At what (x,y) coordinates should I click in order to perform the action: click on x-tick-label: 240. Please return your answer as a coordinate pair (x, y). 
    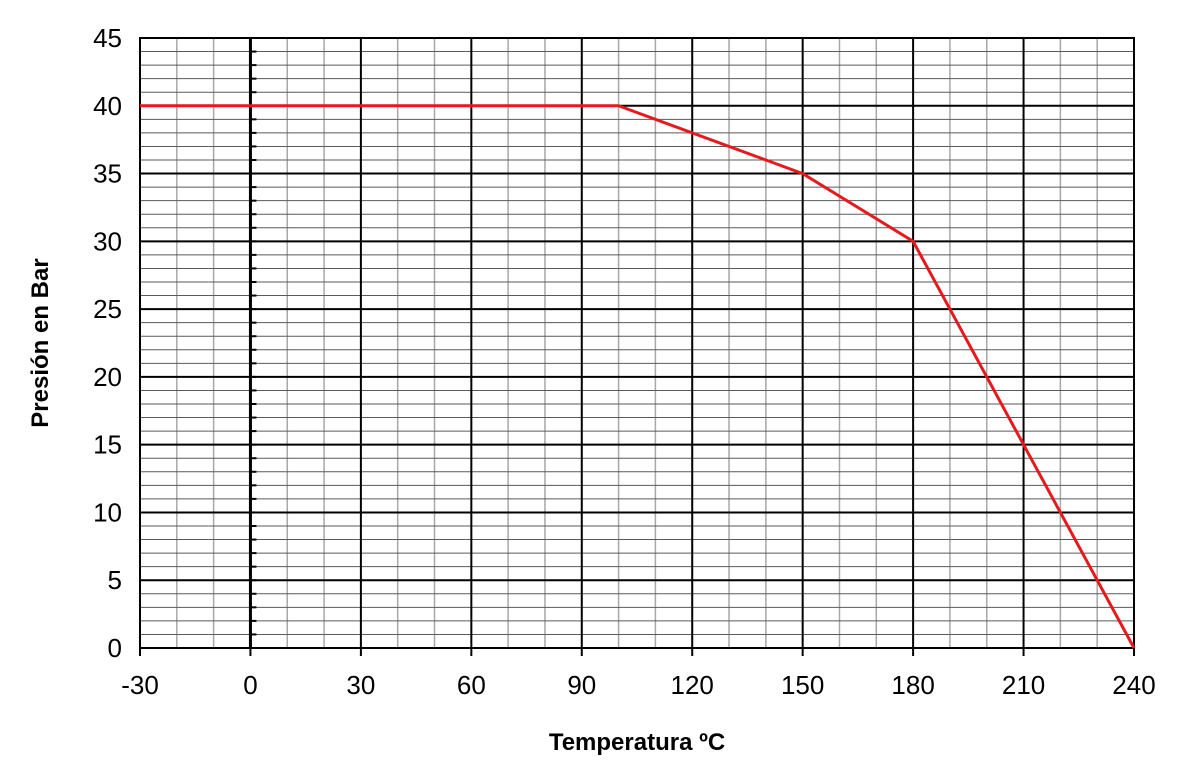
    Looking at the image, I should click on (1133, 685).